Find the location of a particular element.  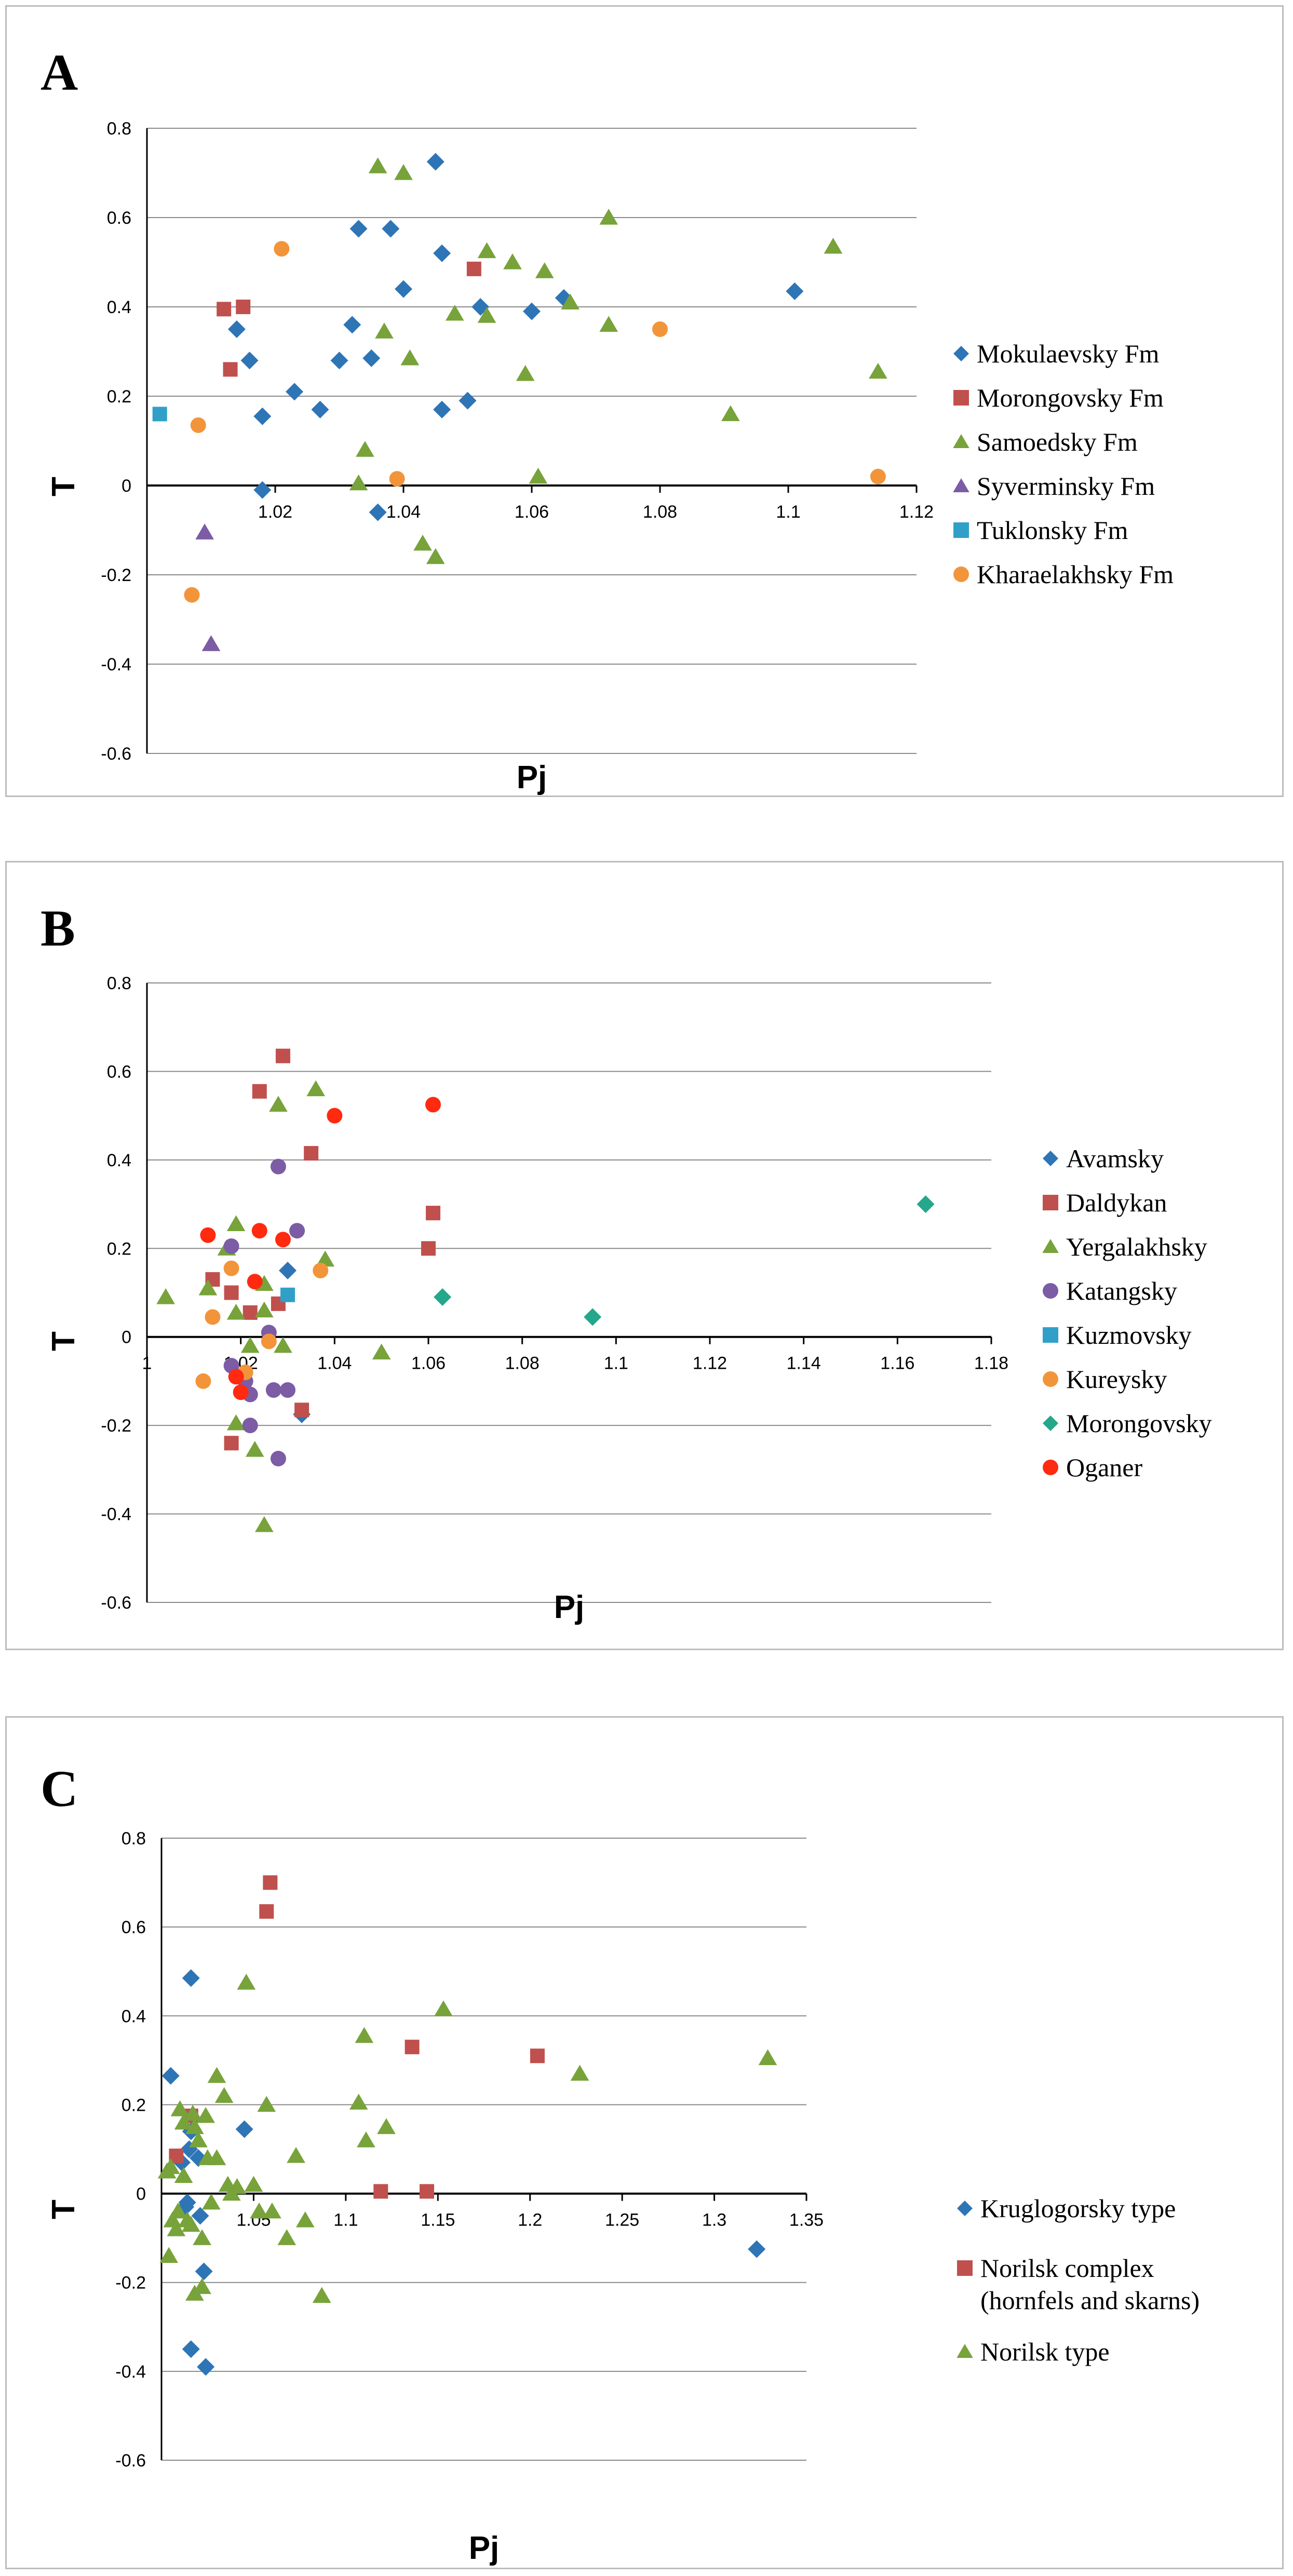

y-tick-label: 0 is located at coordinates (126, 486).